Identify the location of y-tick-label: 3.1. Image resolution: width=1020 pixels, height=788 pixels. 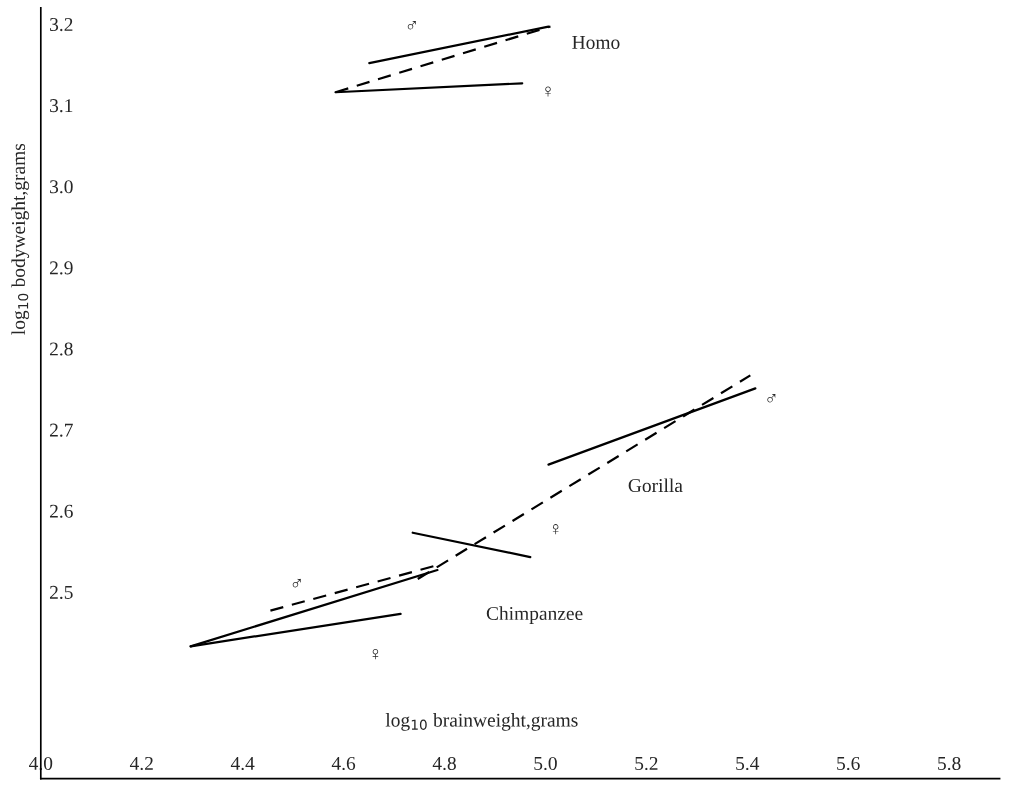
(61, 106).